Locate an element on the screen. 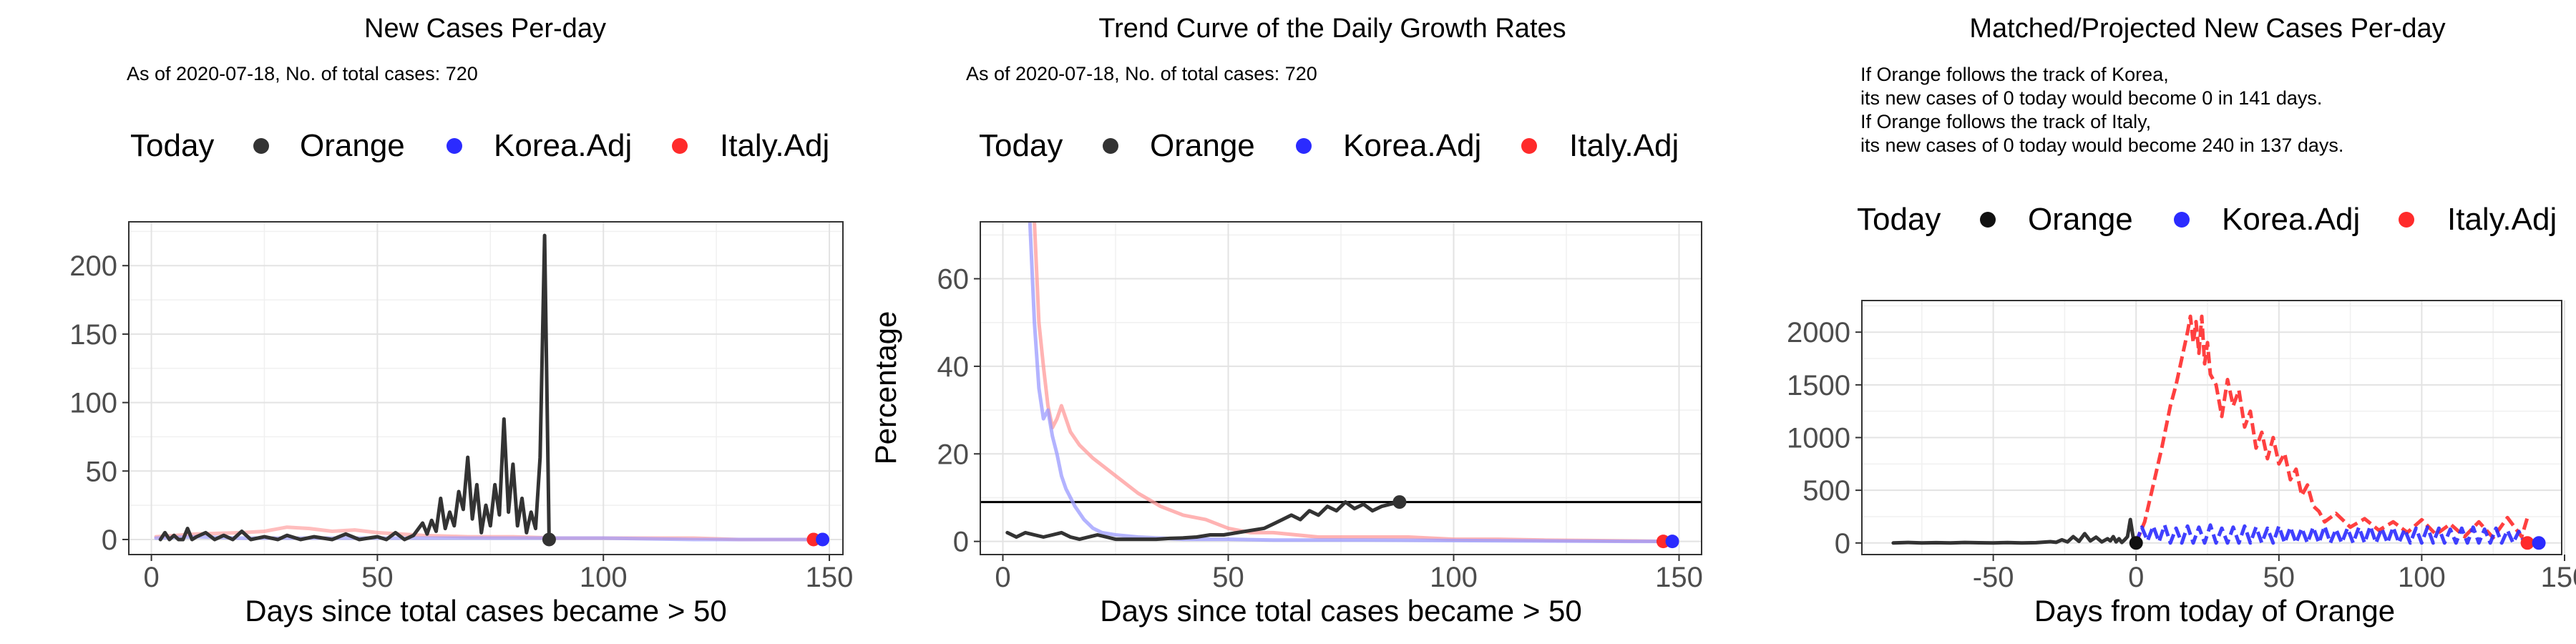  y-axis-label: Percentage is located at coordinates (885, 388).